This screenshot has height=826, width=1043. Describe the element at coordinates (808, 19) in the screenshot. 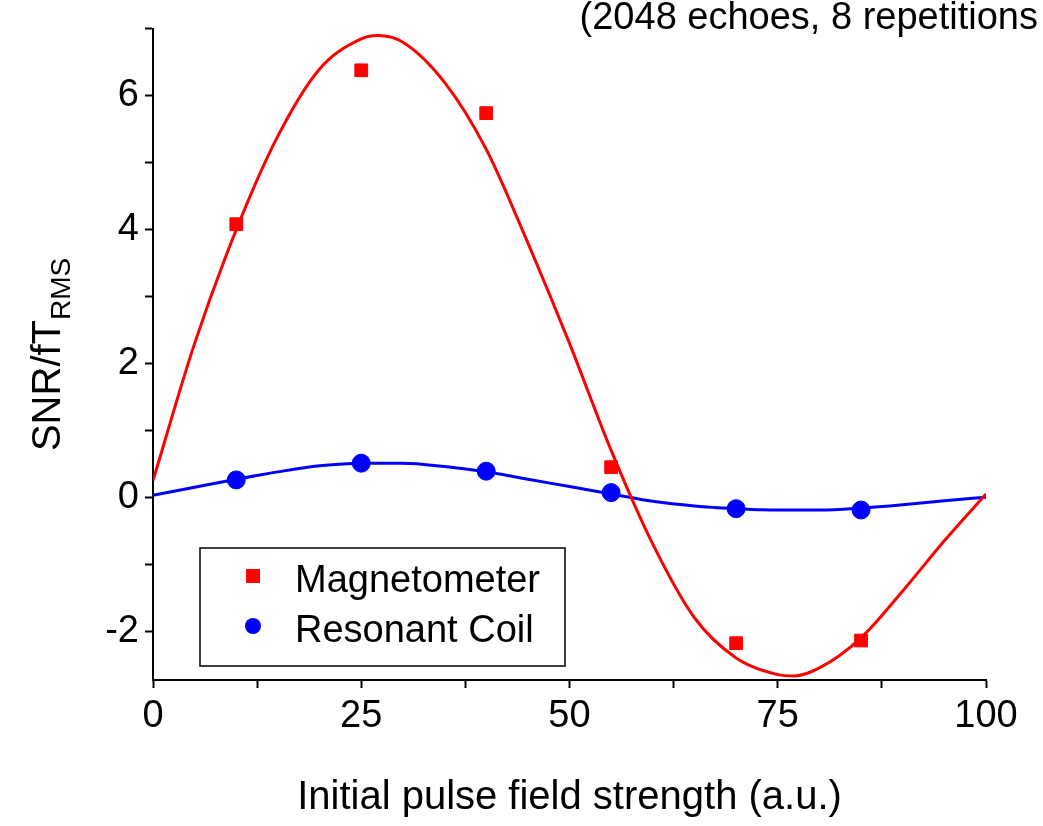

I see `chart-title: (2048 echoes, 8 repetitions` at that location.